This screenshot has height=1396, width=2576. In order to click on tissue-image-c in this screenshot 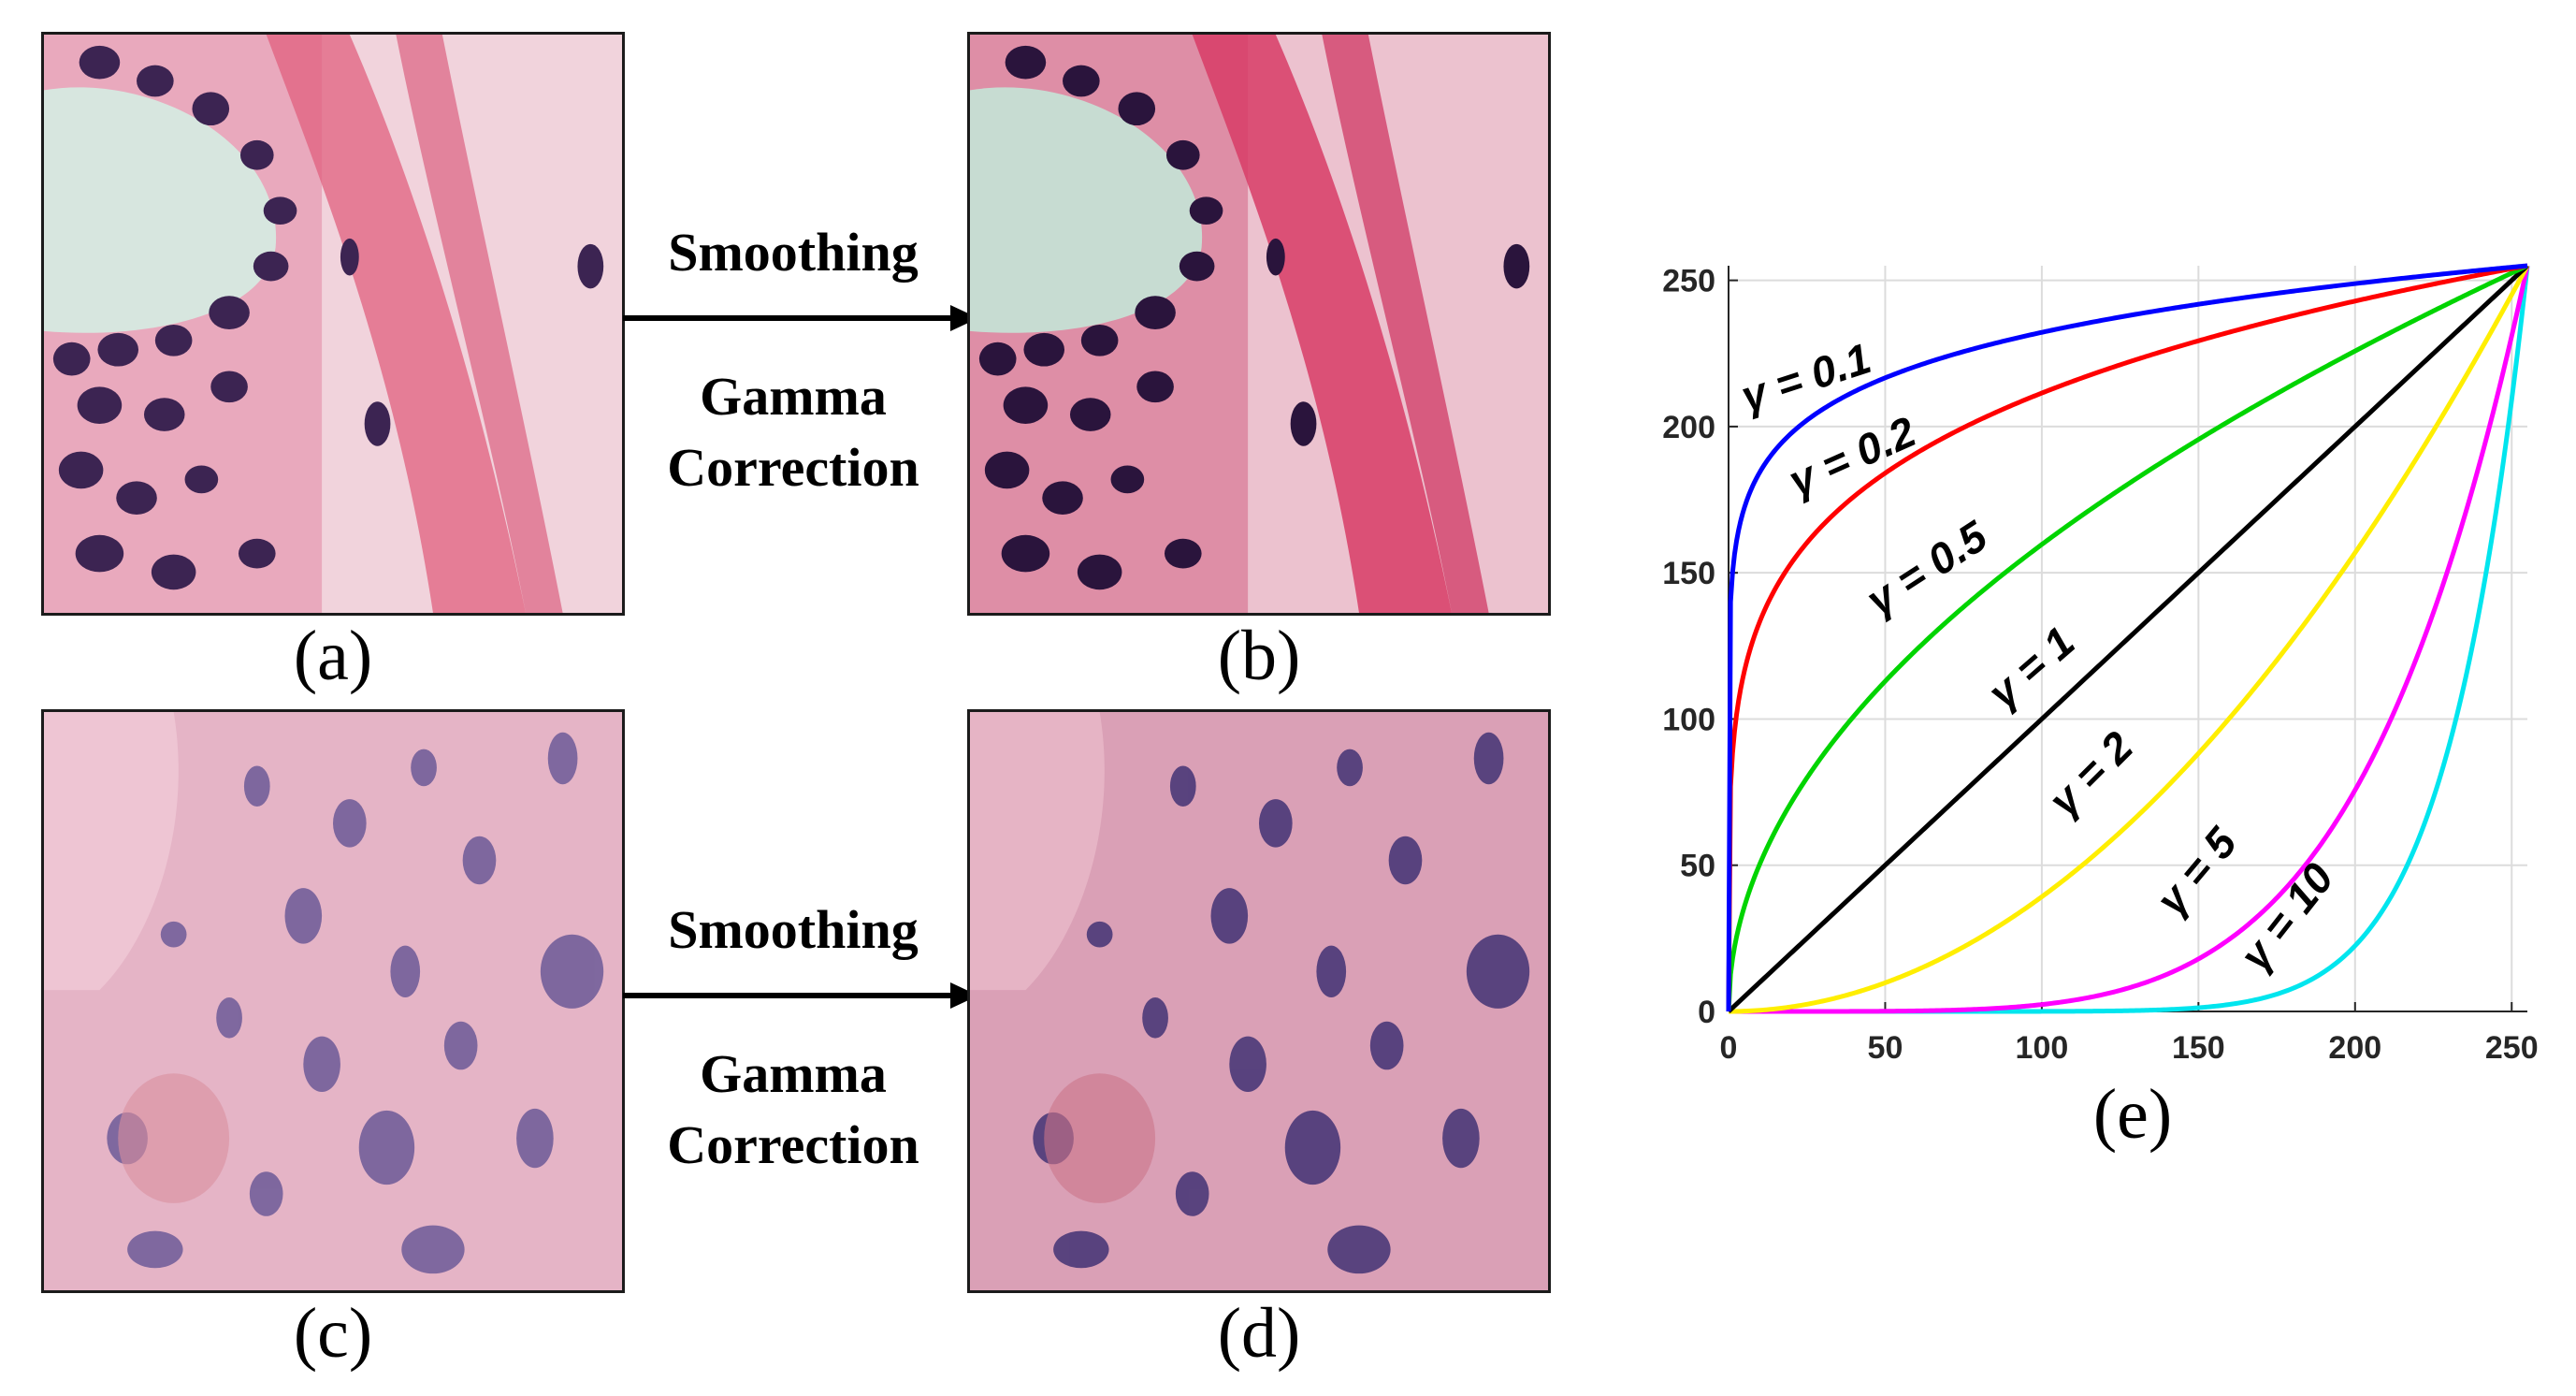, I will do `click(333, 1001)`.